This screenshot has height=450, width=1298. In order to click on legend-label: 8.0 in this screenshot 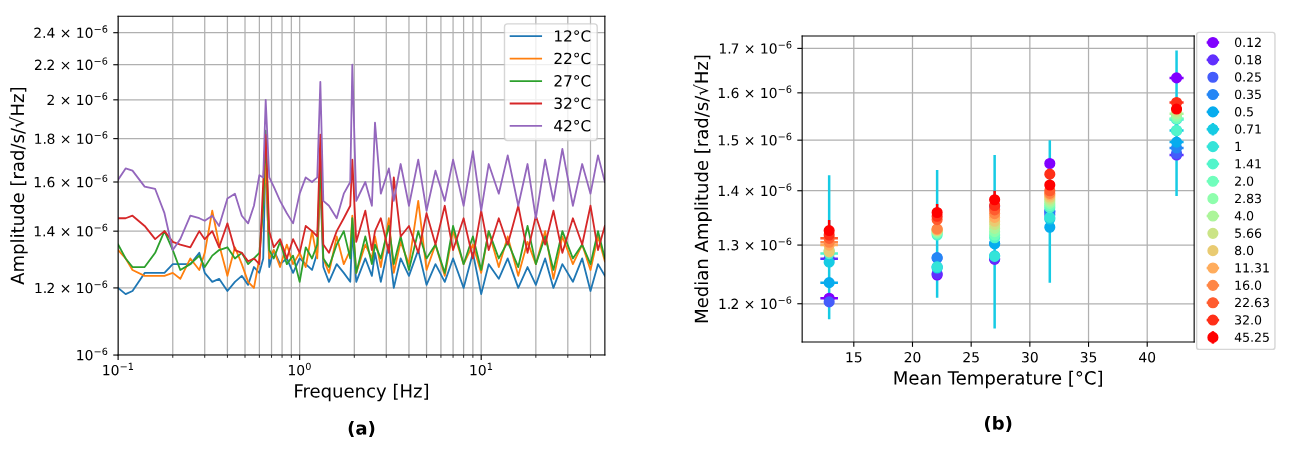, I will do `click(1244, 250)`.